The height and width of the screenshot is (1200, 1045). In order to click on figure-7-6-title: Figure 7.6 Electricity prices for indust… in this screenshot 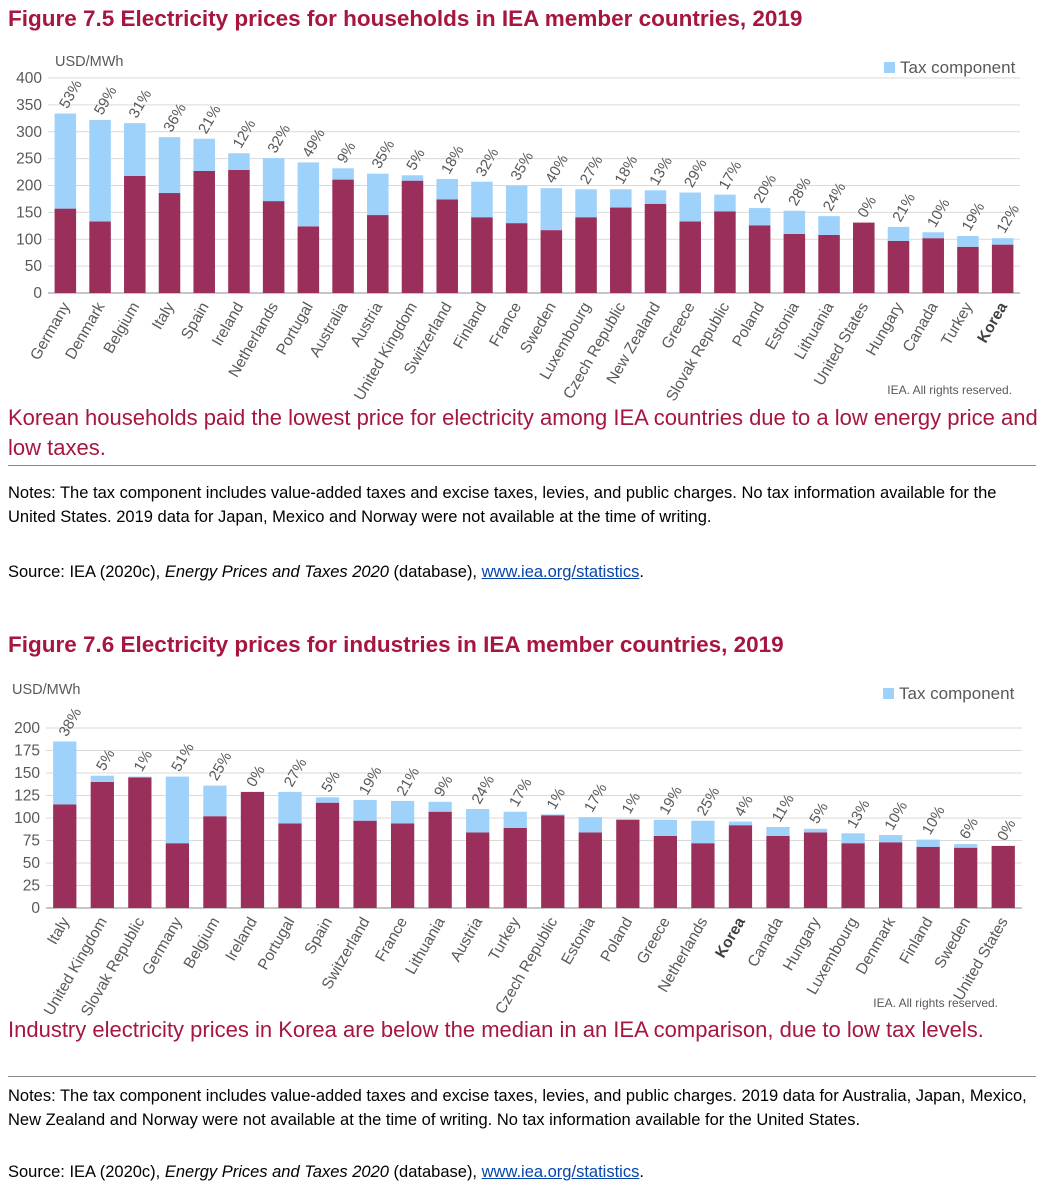, I will do `click(396, 644)`.